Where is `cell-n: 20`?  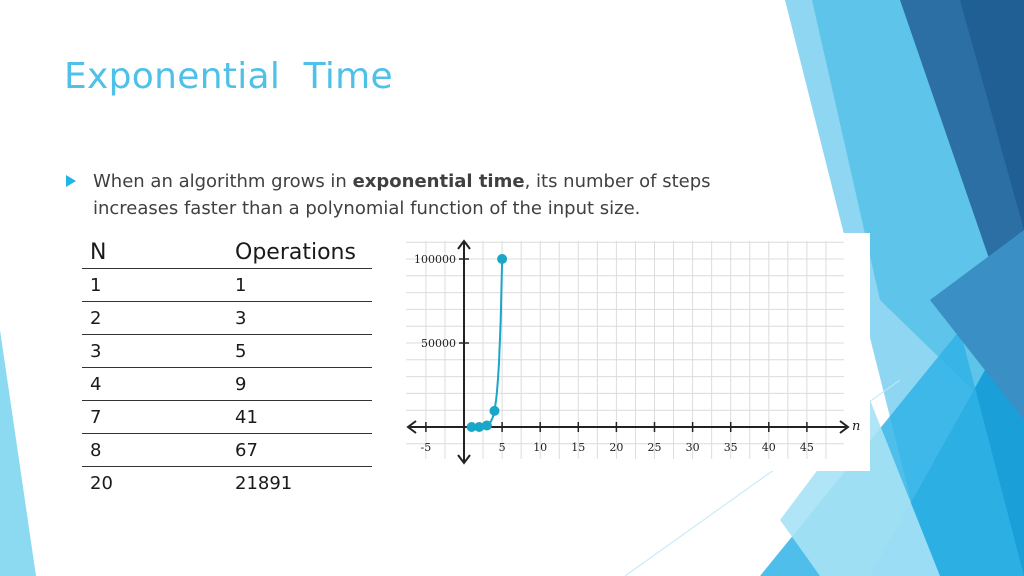 cell-n: 20 is located at coordinates (101, 483).